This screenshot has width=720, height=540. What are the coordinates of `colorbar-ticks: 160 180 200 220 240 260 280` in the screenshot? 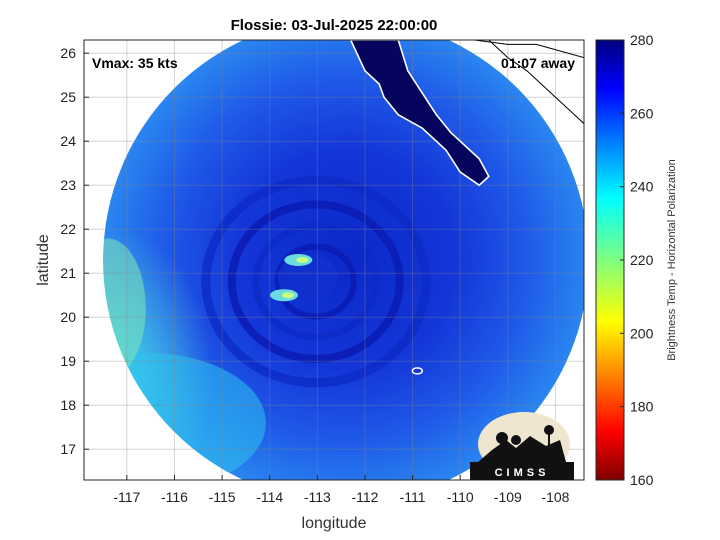 It's located at (637, 260).